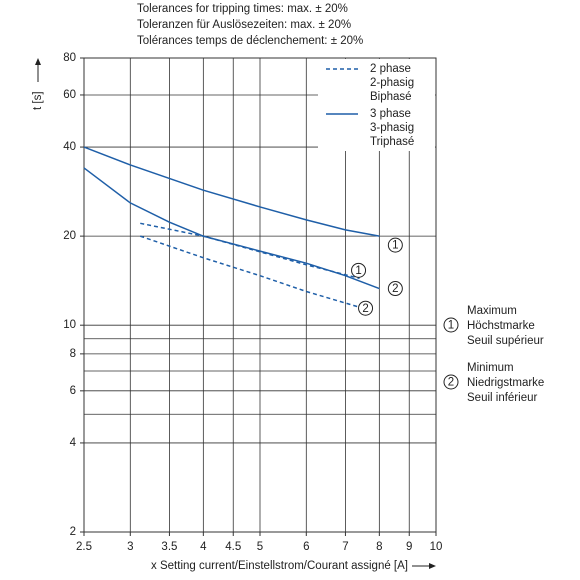  I want to click on x-tick-label: 4.5, so click(233, 547).